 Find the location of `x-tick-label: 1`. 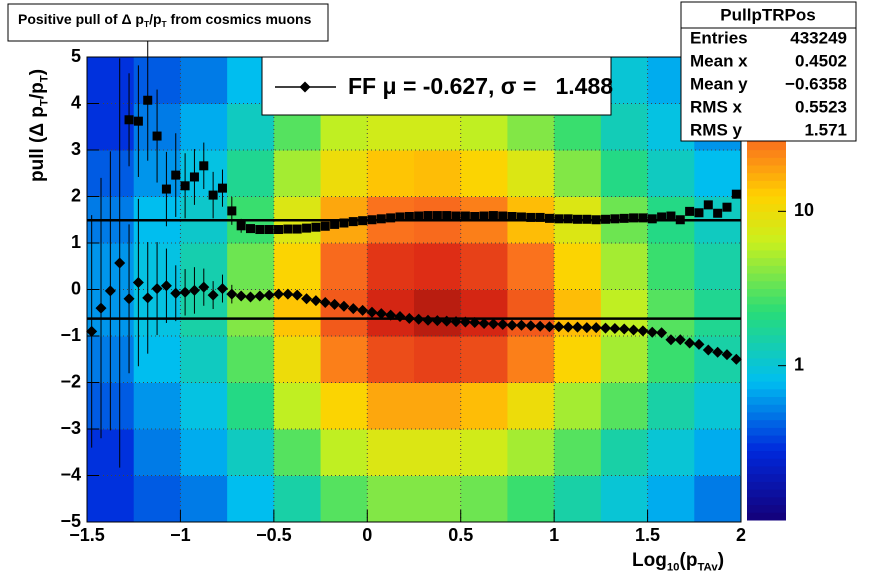

x-tick-label: 1 is located at coordinates (554, 535).